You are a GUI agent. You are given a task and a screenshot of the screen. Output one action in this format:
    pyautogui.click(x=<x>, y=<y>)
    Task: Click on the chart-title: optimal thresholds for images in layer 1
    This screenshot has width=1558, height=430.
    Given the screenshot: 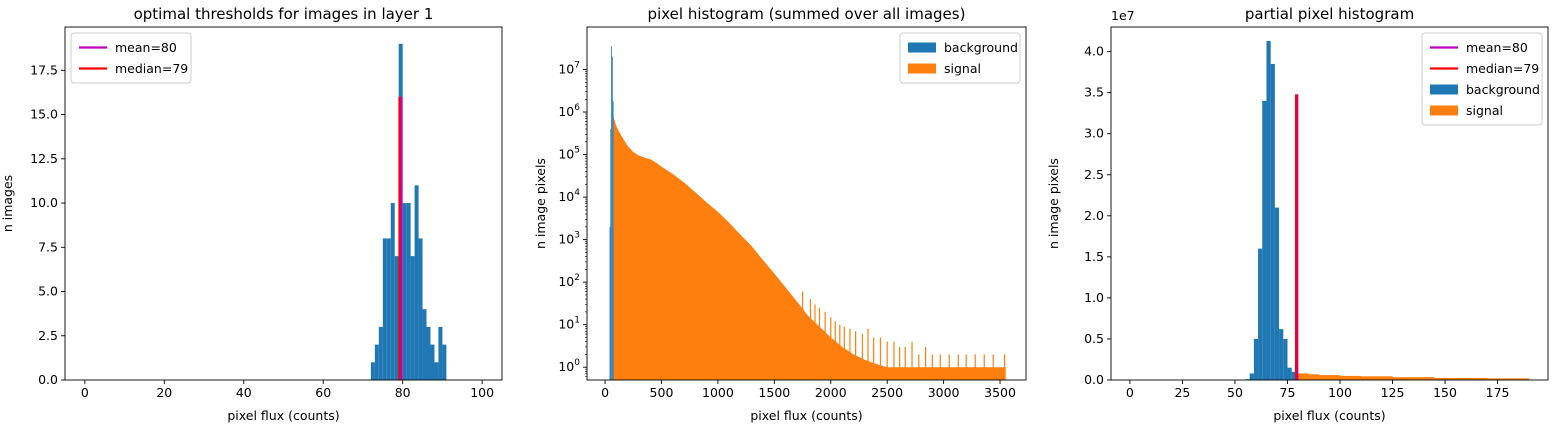 What is the action you would take?
    pyautogui.click(x=284, y=14)
    